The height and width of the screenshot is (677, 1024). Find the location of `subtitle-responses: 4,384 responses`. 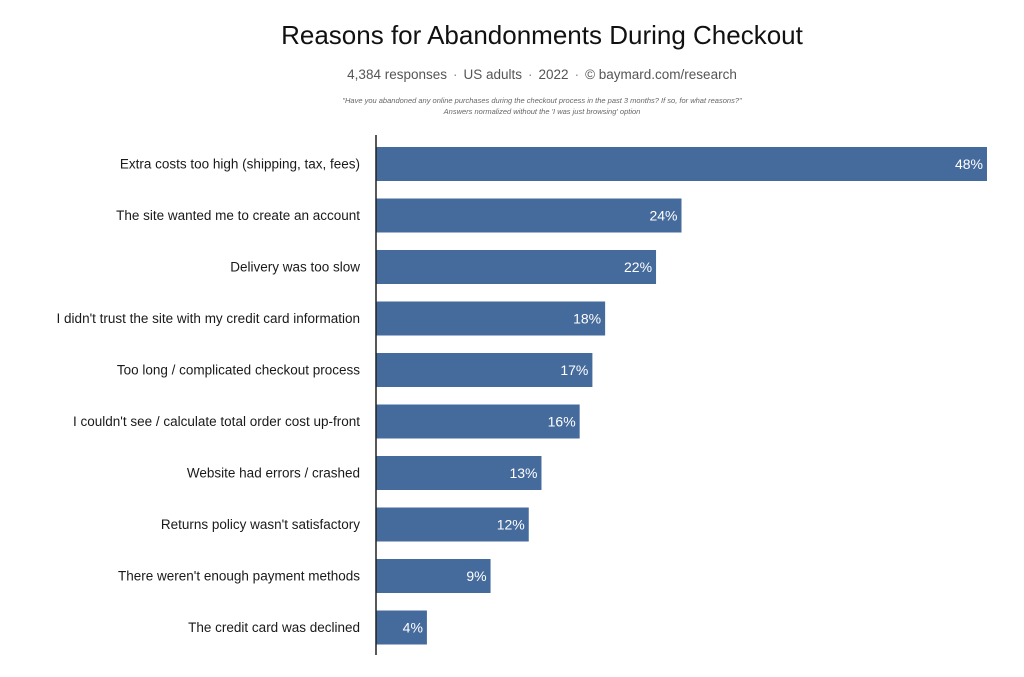

subtitle-responses: 4,384 responses is located at coordinates (397, 74).